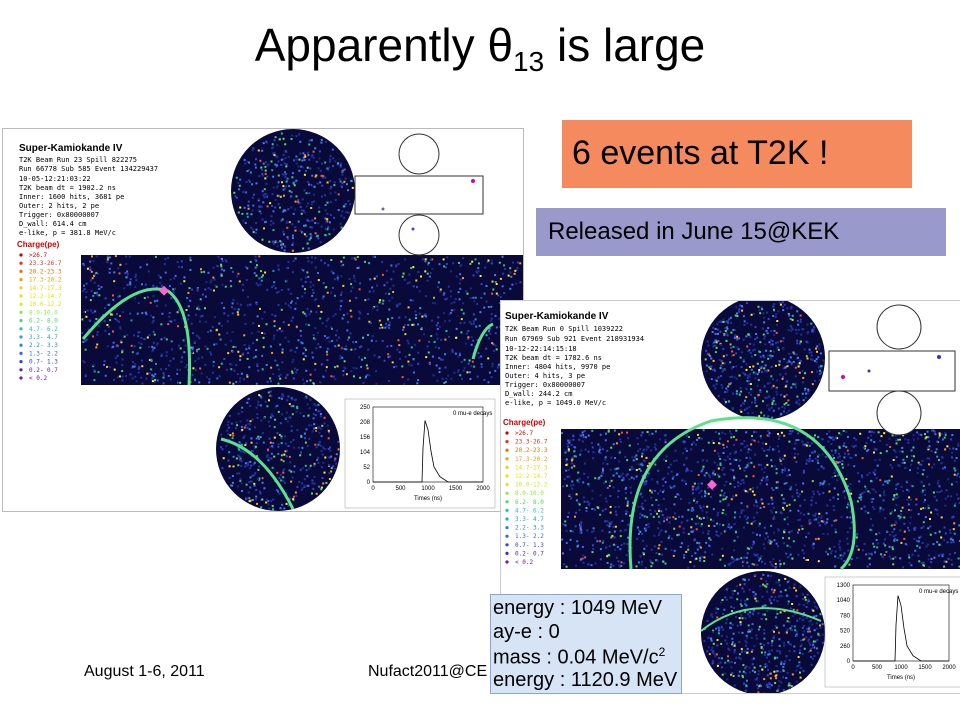 The width and height of the screenshot is (960, 720). What do you see at coordinates (373, 489) in the screenshot?
I see `histogram-x-tick: 0` at bounding box center [373, 489].